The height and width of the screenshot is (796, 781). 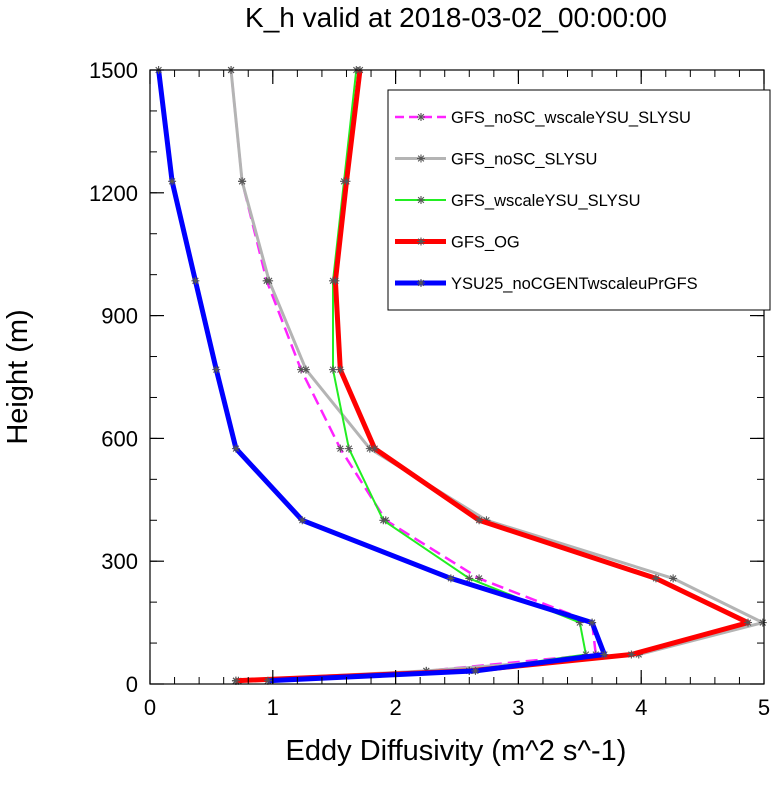 I want to click on y-tick-label: 300, so click(x=119, y=561).